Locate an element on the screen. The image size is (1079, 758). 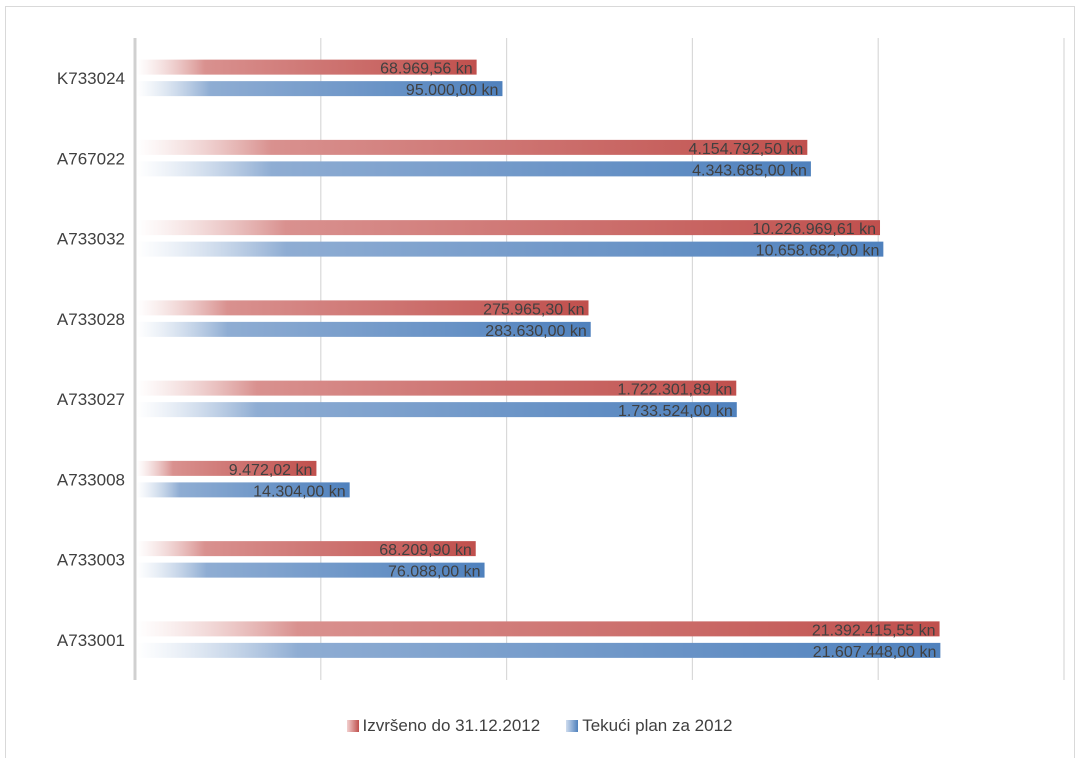
category-label: A733008 is located at coordinates (91, 479).